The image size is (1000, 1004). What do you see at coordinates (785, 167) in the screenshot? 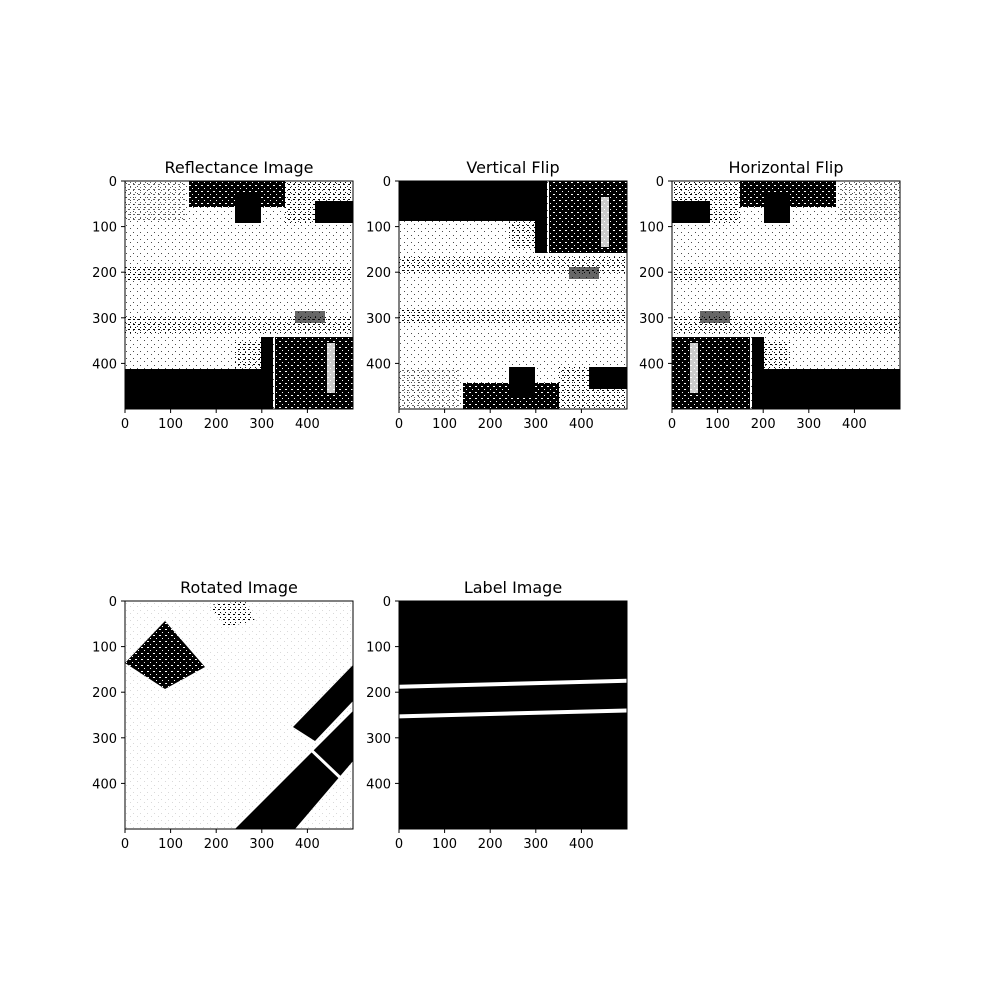
I see `subplot-title: Horizontal Flip` at bounding box center [785, 167].